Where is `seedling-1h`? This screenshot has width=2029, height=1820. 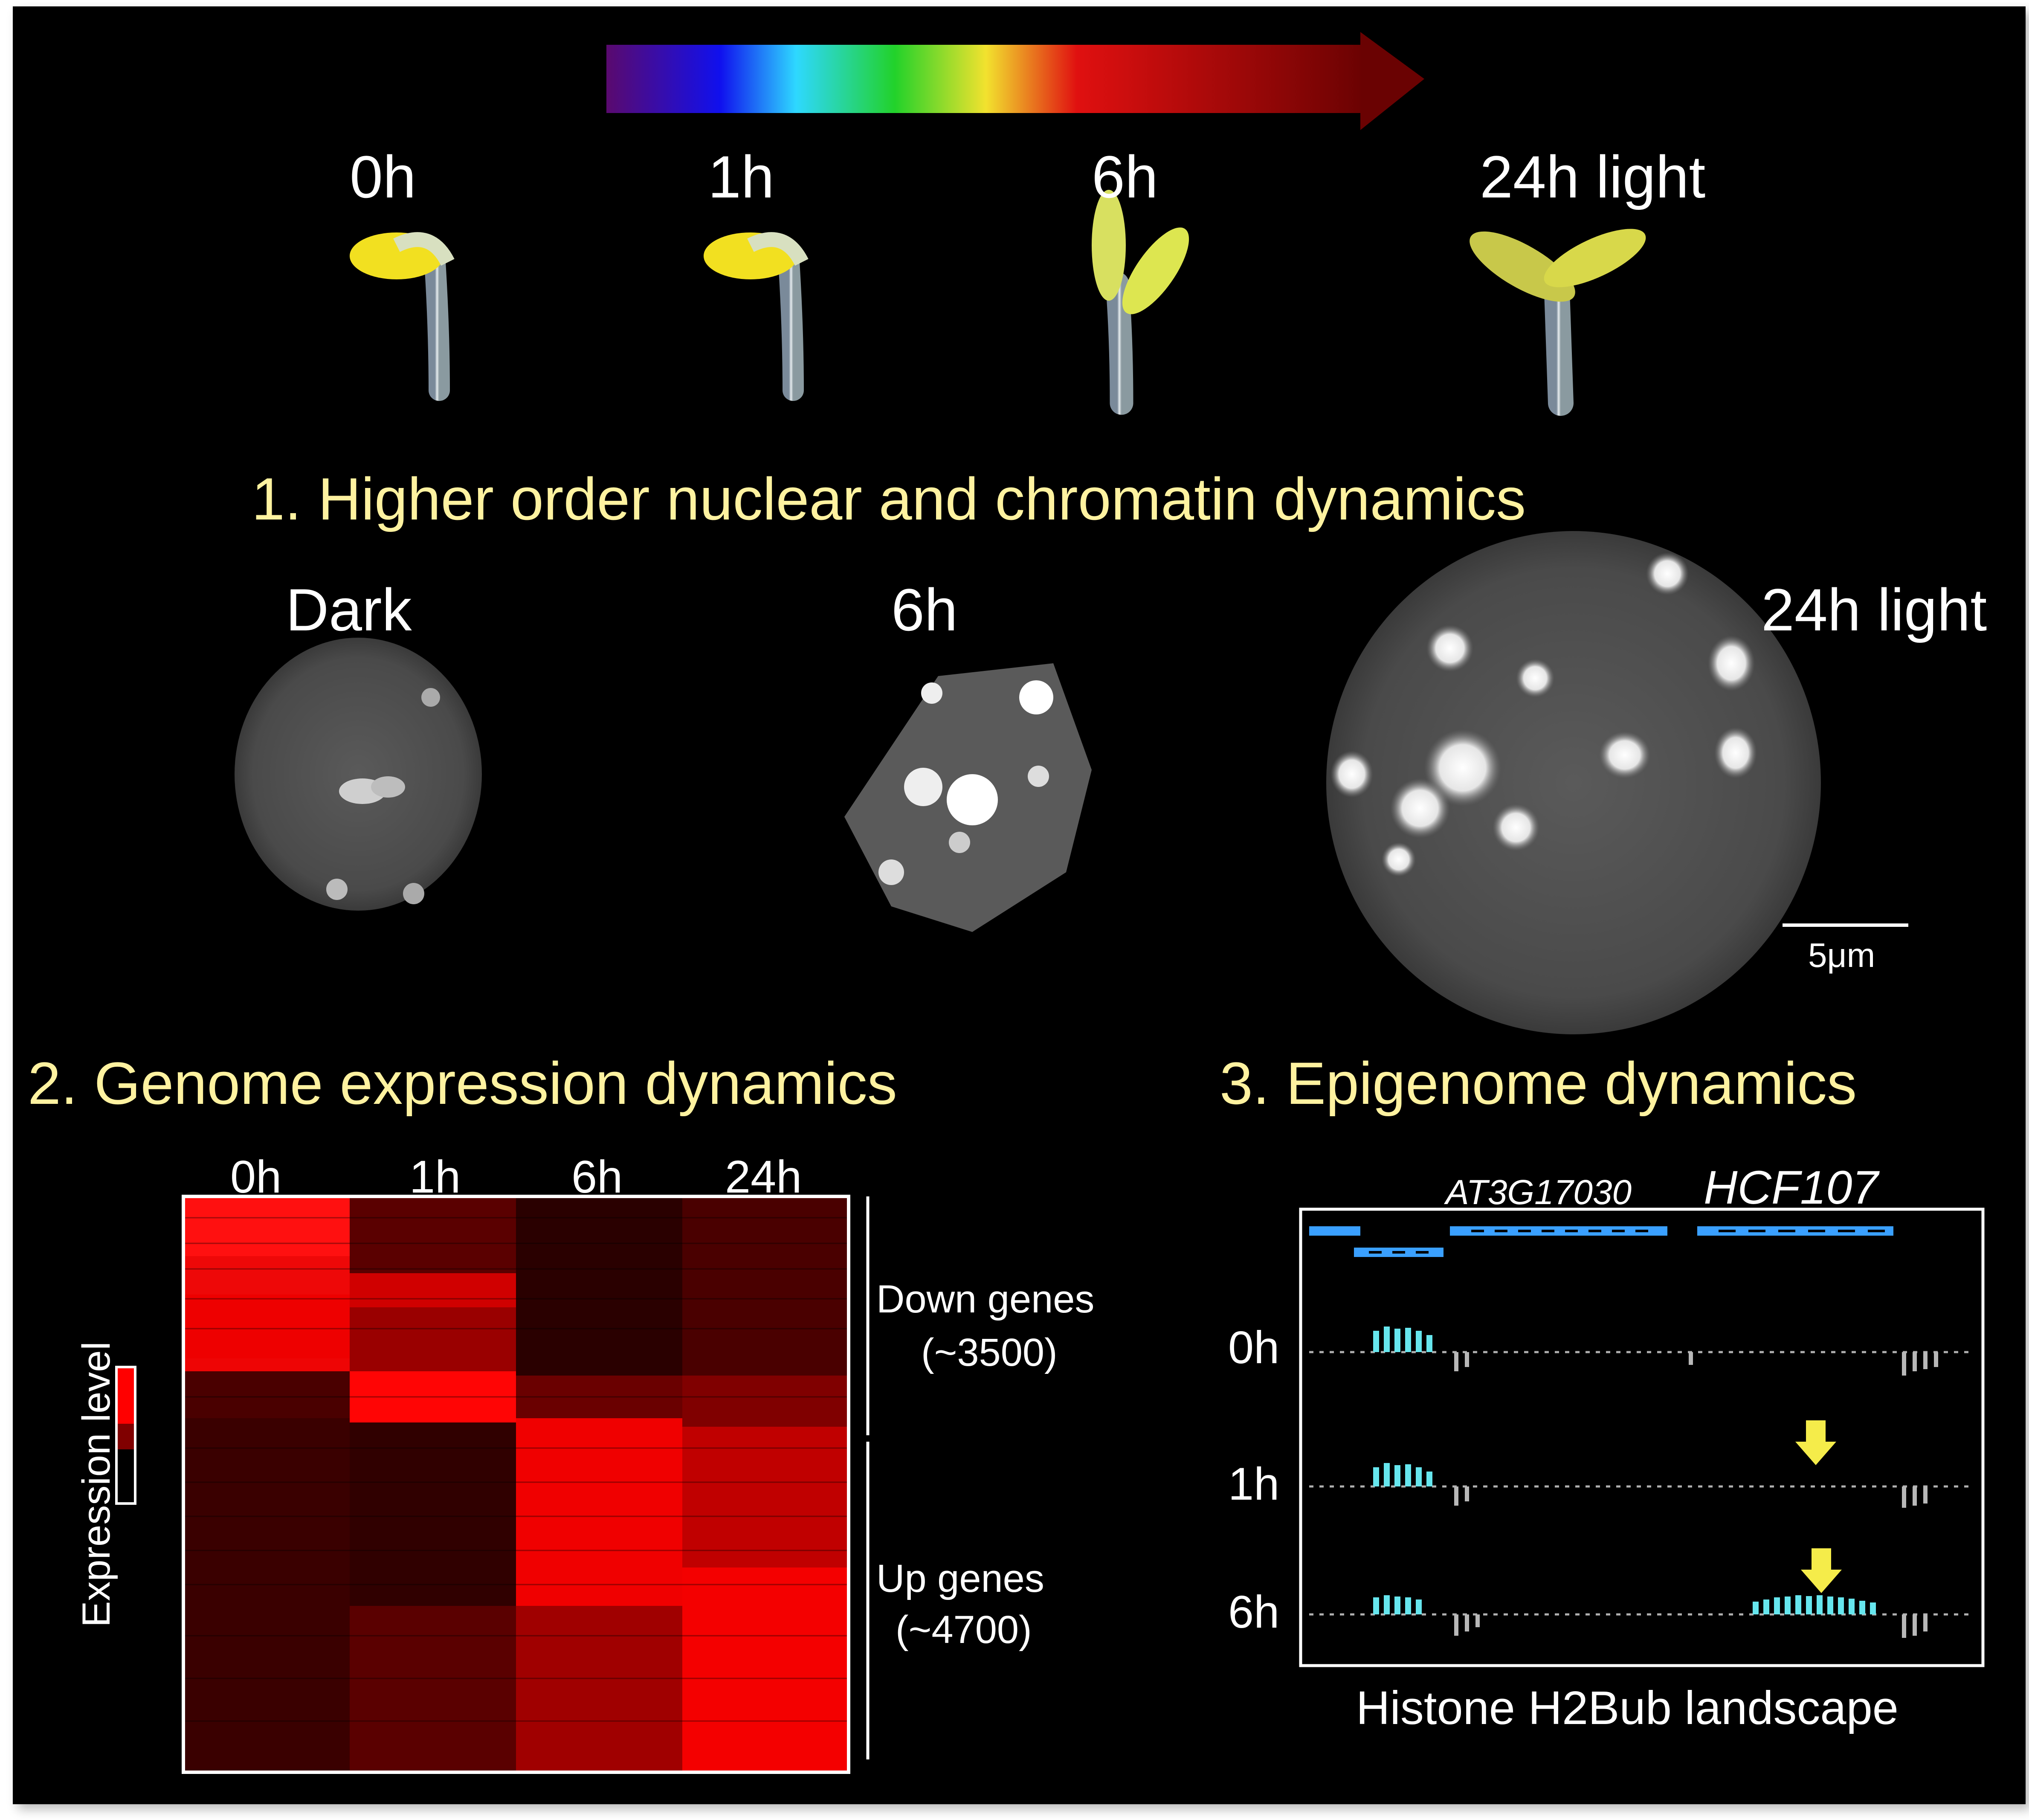 seedling-1h is located at coordinates (756, 316).